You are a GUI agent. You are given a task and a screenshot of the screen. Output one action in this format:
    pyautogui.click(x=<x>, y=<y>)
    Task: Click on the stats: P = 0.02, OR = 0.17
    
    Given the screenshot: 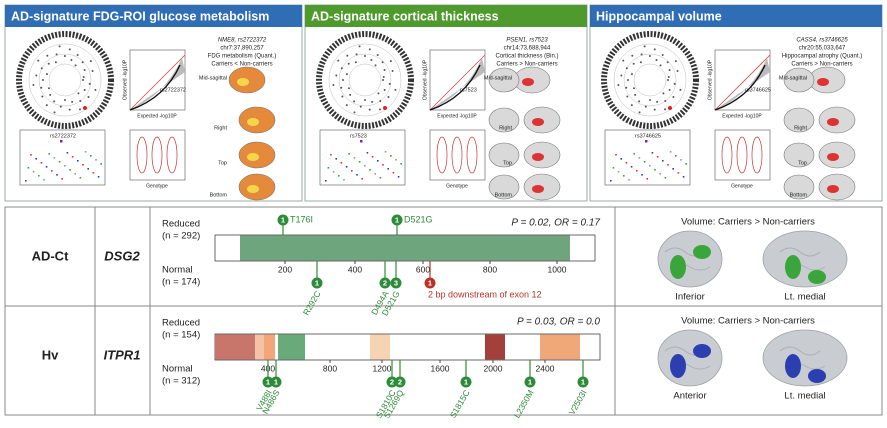 What is the action you would take?
    pyautogui.click(x=555, y=223)
    